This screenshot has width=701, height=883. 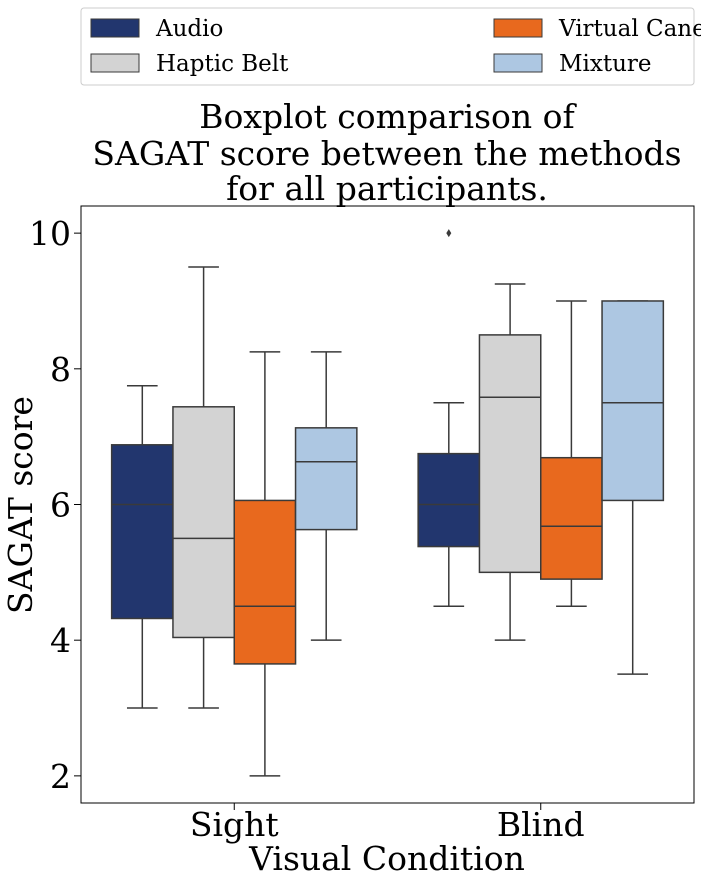 I want to click on y-axis: 2 4 6 8 10, so click(x=55, y=505).